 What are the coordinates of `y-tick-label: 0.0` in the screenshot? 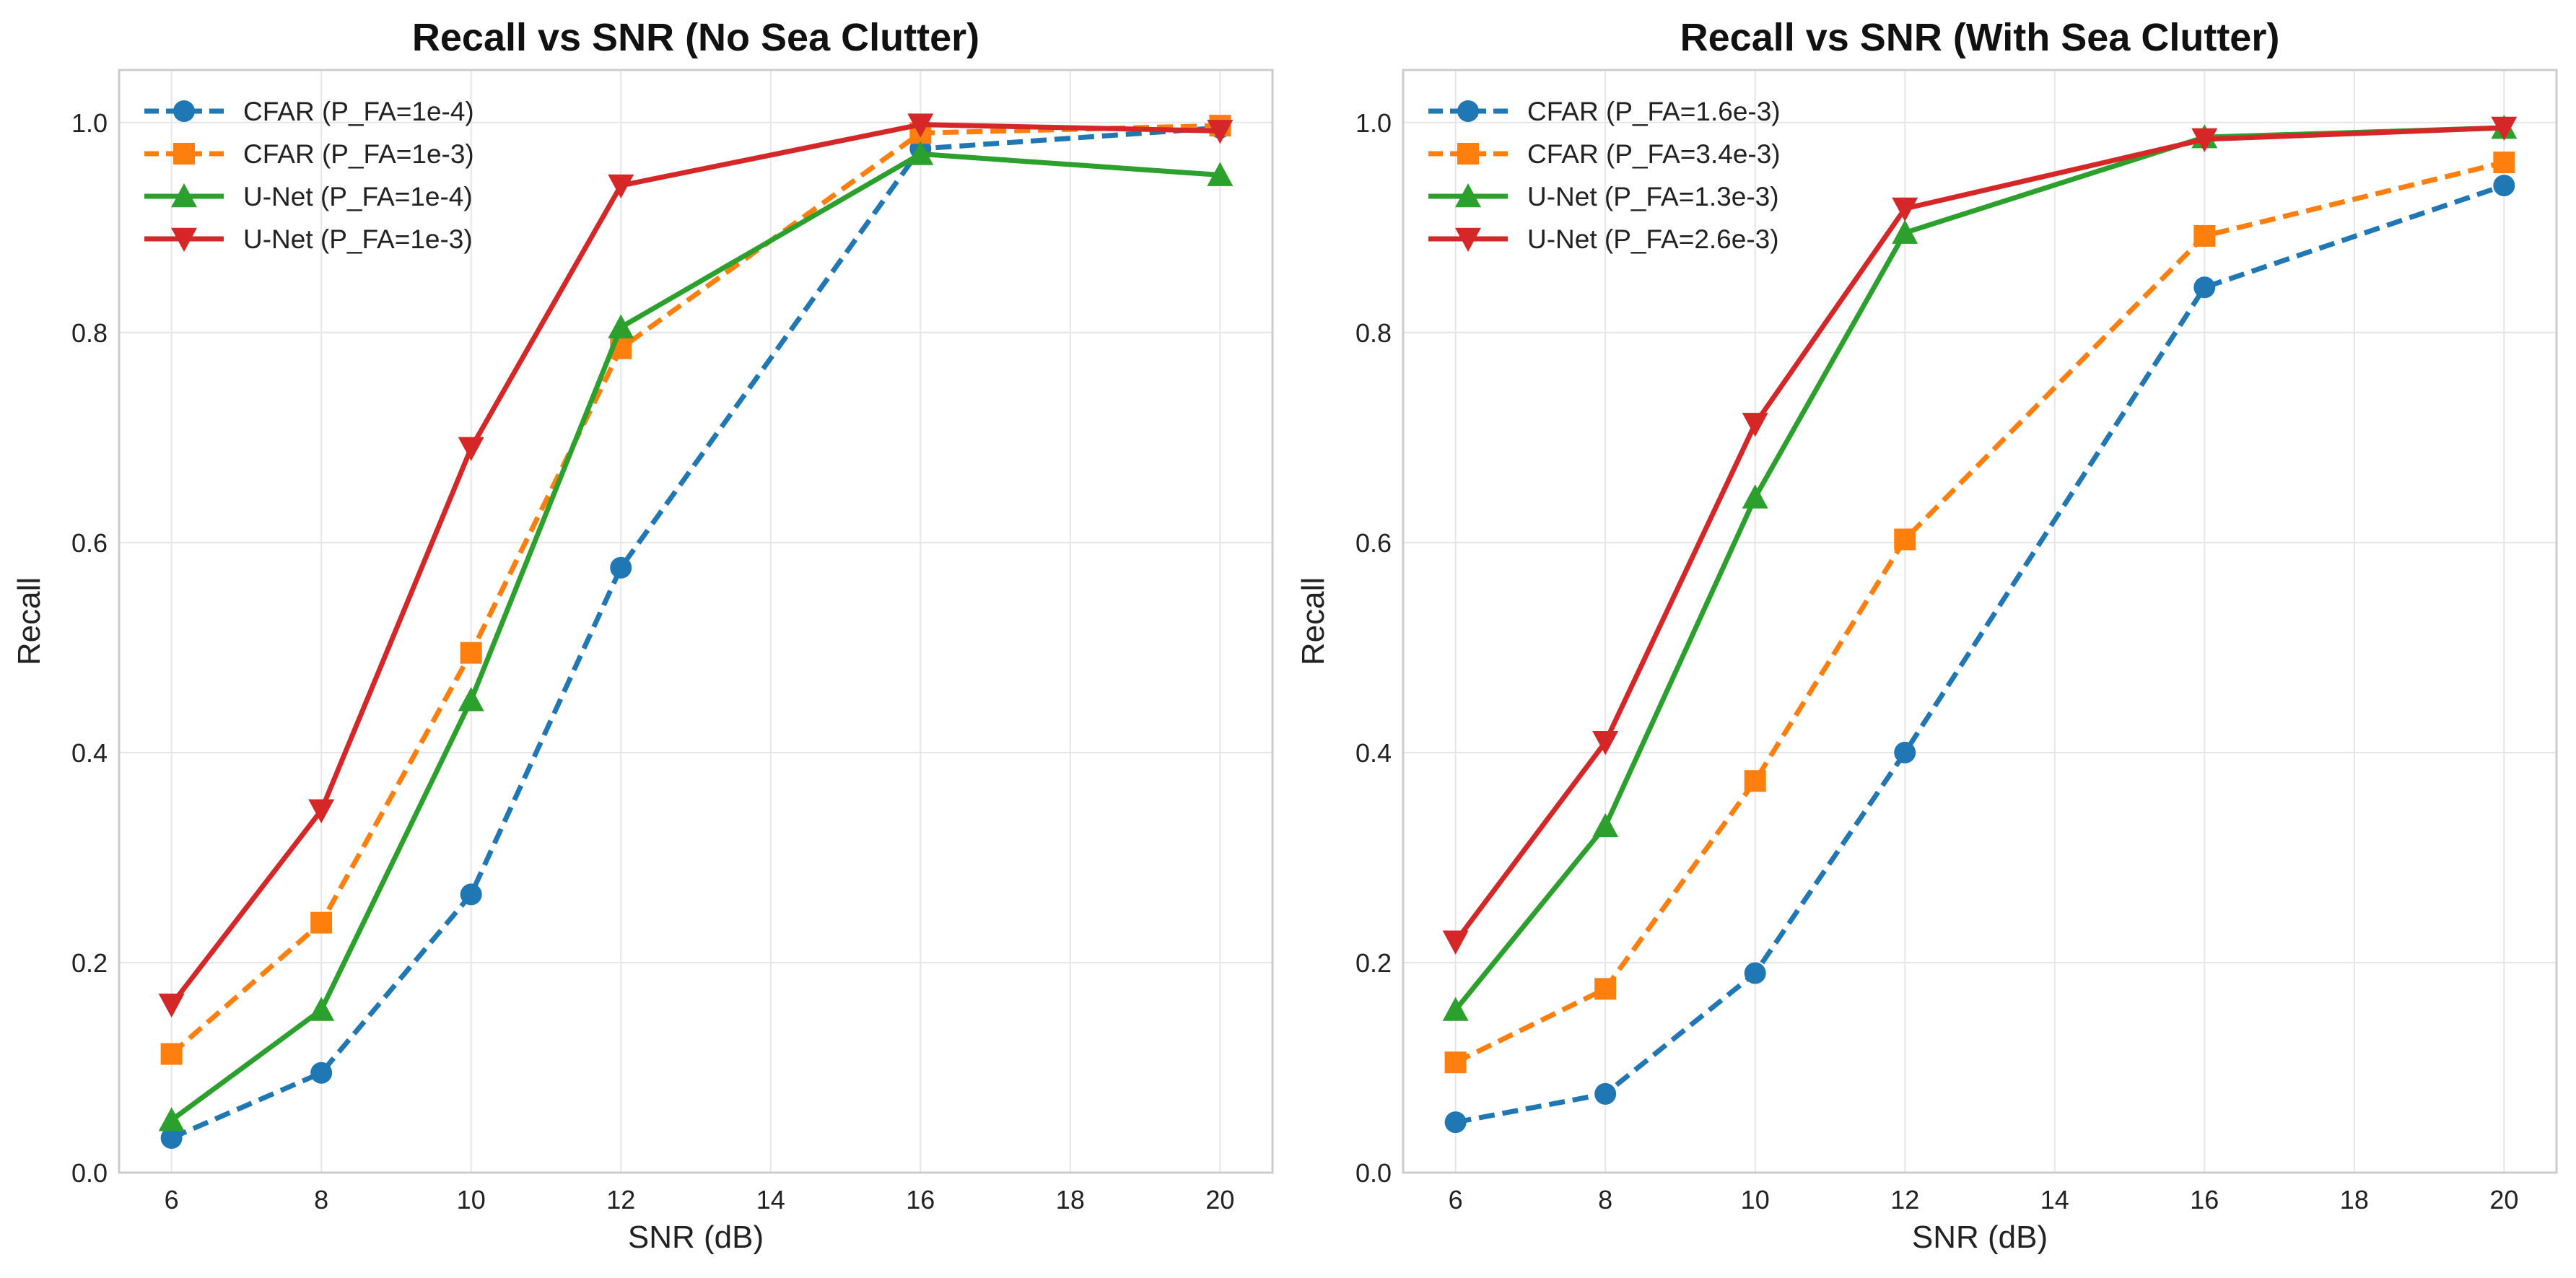 It's located at (89, 1173).